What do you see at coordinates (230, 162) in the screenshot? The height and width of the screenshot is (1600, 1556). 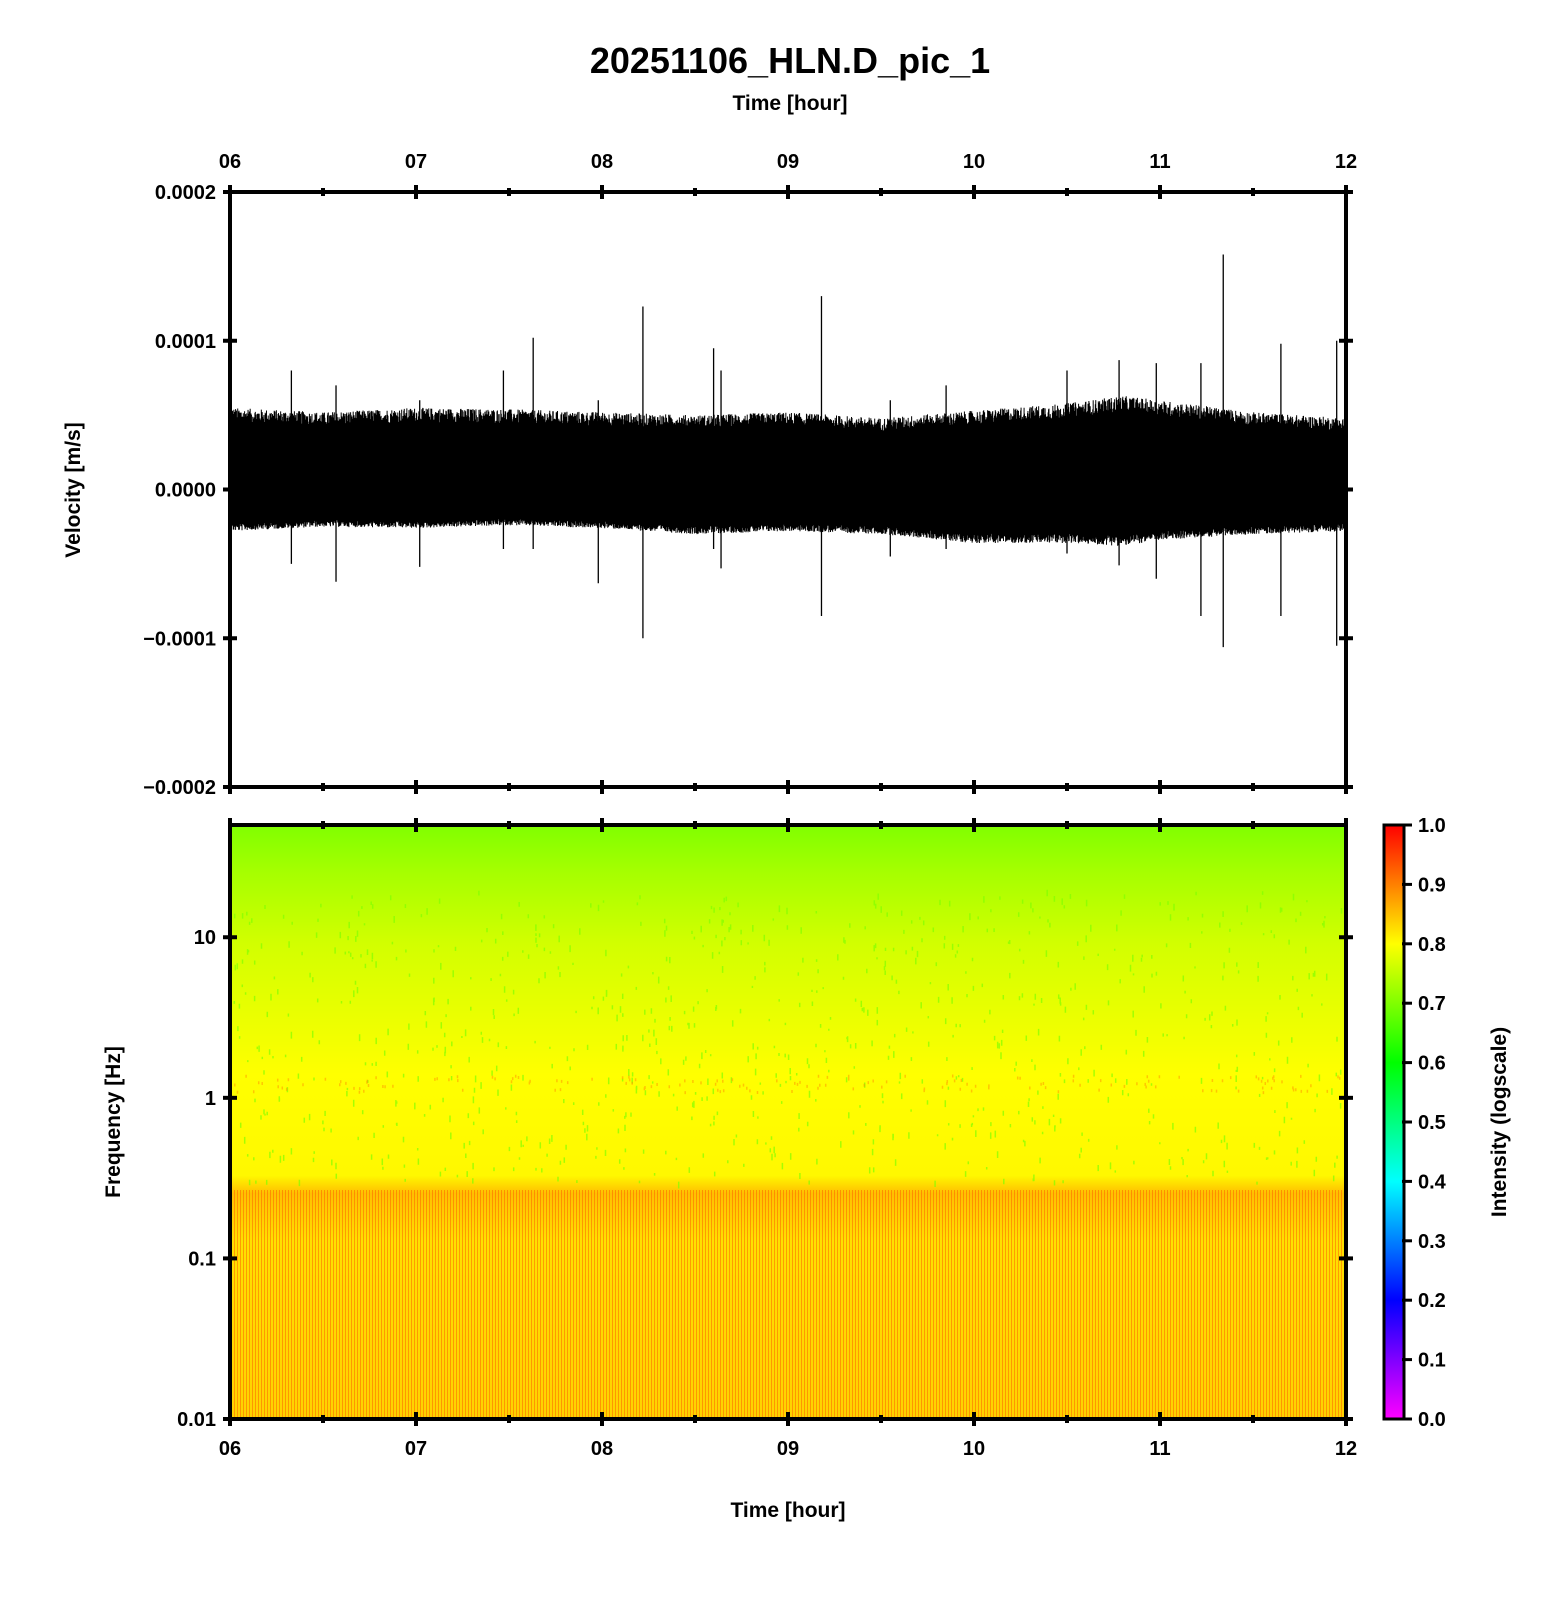 I see `top-x-tick-label: 06` at bounding box center [230, 162].